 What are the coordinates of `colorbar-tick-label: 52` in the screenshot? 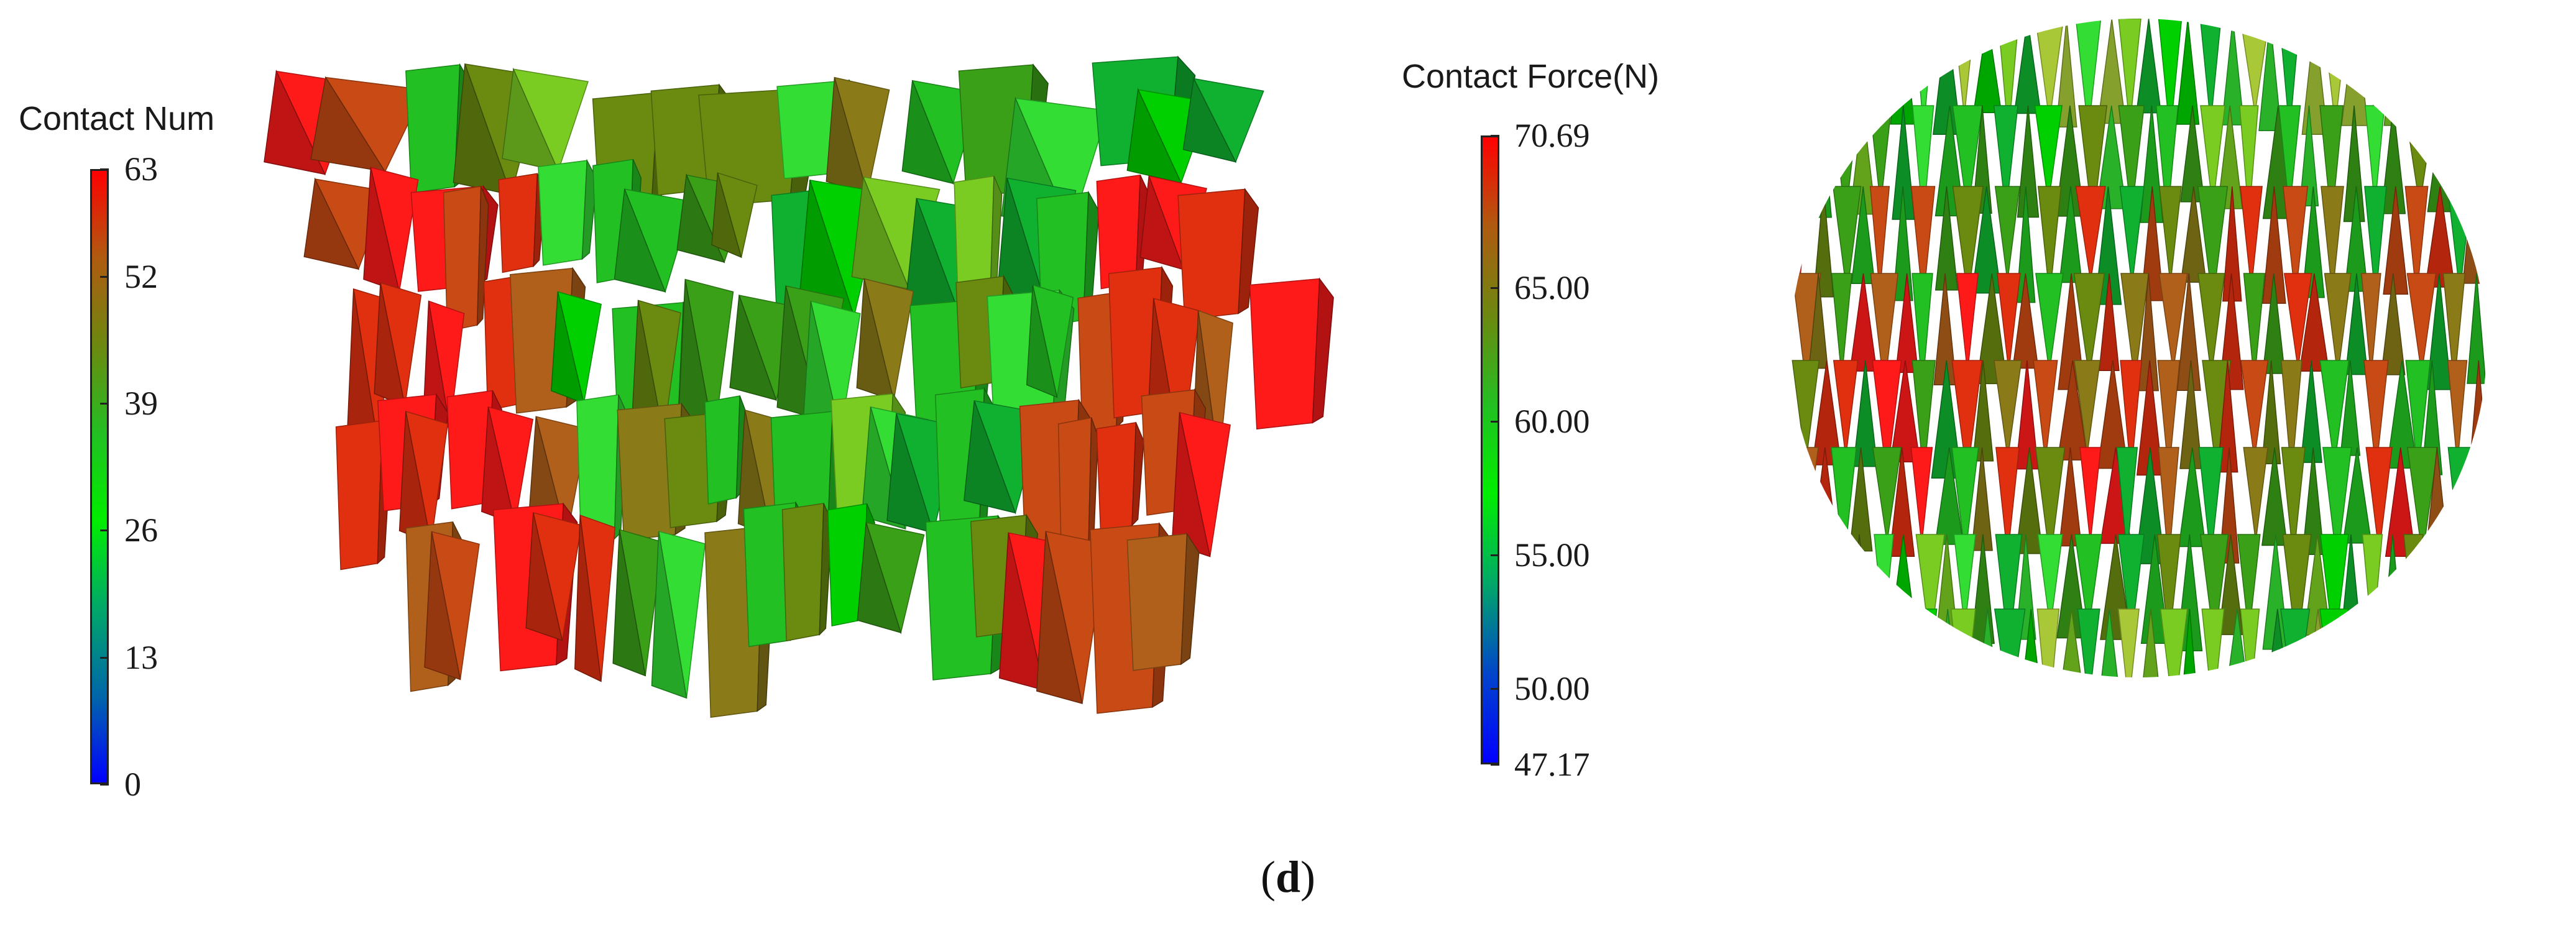 It's located at (141, 276).